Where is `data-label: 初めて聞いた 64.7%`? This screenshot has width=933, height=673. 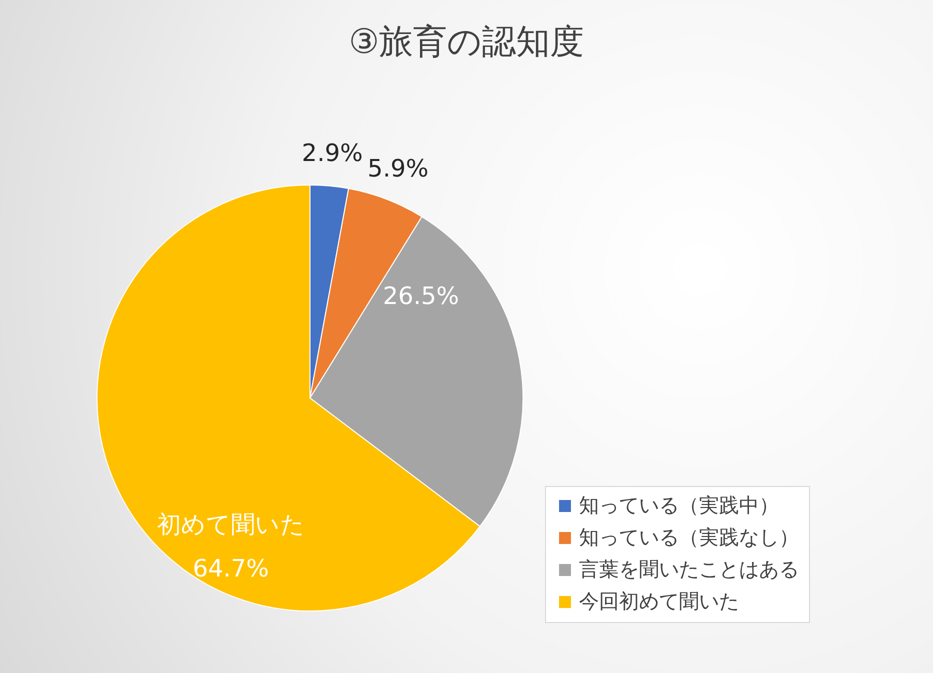
data-label: 初めて聞いた 64.7% is located at coordinates (230, 546).